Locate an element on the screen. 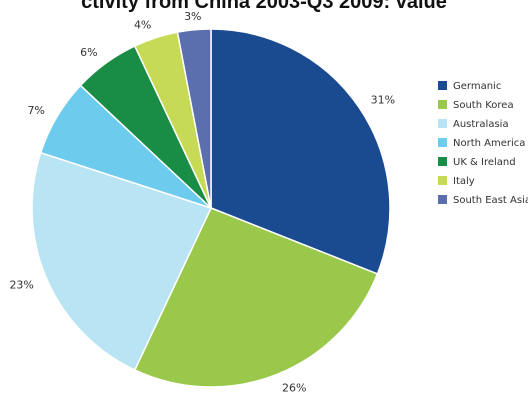  pie-slice-label-3: 7% is located at coordinates (35, 110).